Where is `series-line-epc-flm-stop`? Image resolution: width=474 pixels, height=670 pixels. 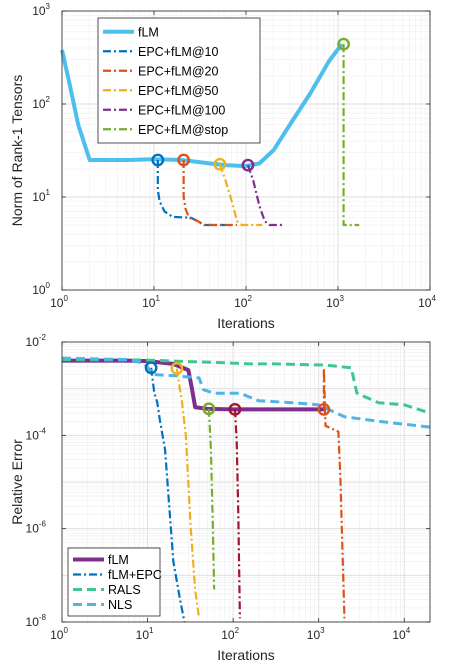
series-line-epc-flm-stop is located at coordinates (351, 135).